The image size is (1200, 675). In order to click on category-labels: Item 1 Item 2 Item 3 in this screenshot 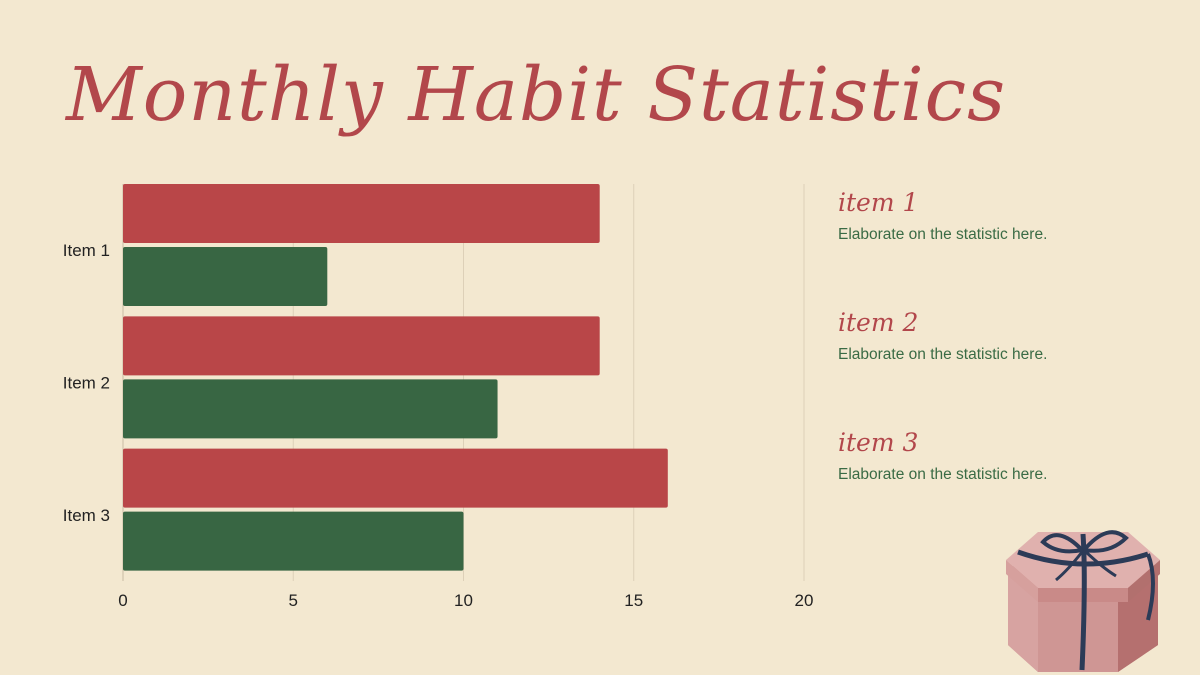, I will do `click(86, 383)`.